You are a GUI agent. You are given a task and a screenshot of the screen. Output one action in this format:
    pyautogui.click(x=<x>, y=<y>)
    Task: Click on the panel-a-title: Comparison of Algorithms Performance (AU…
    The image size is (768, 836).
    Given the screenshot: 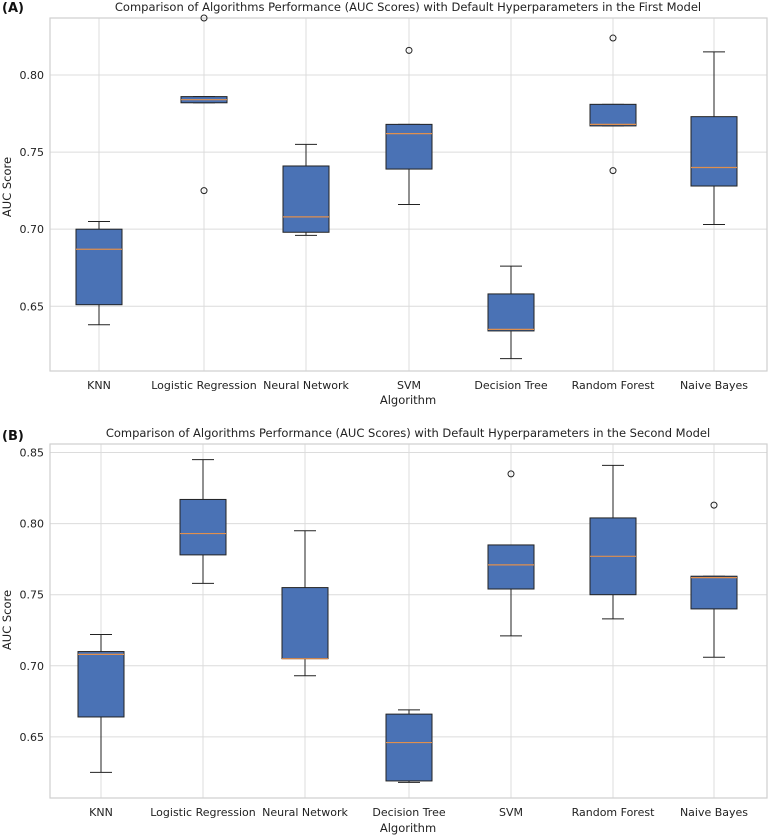 What is the action you would take?
    pyautogui.click(x=408, y=7)
    